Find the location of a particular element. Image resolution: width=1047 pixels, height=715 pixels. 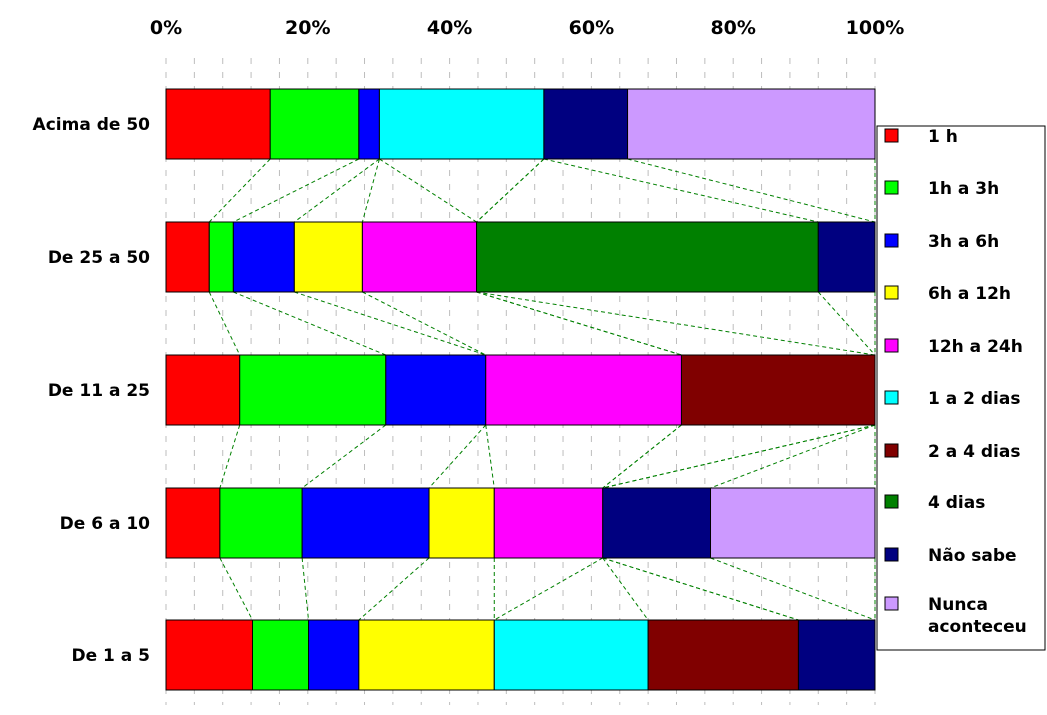

category-label: De 25 a 50 is located at coordinates (99, 258).